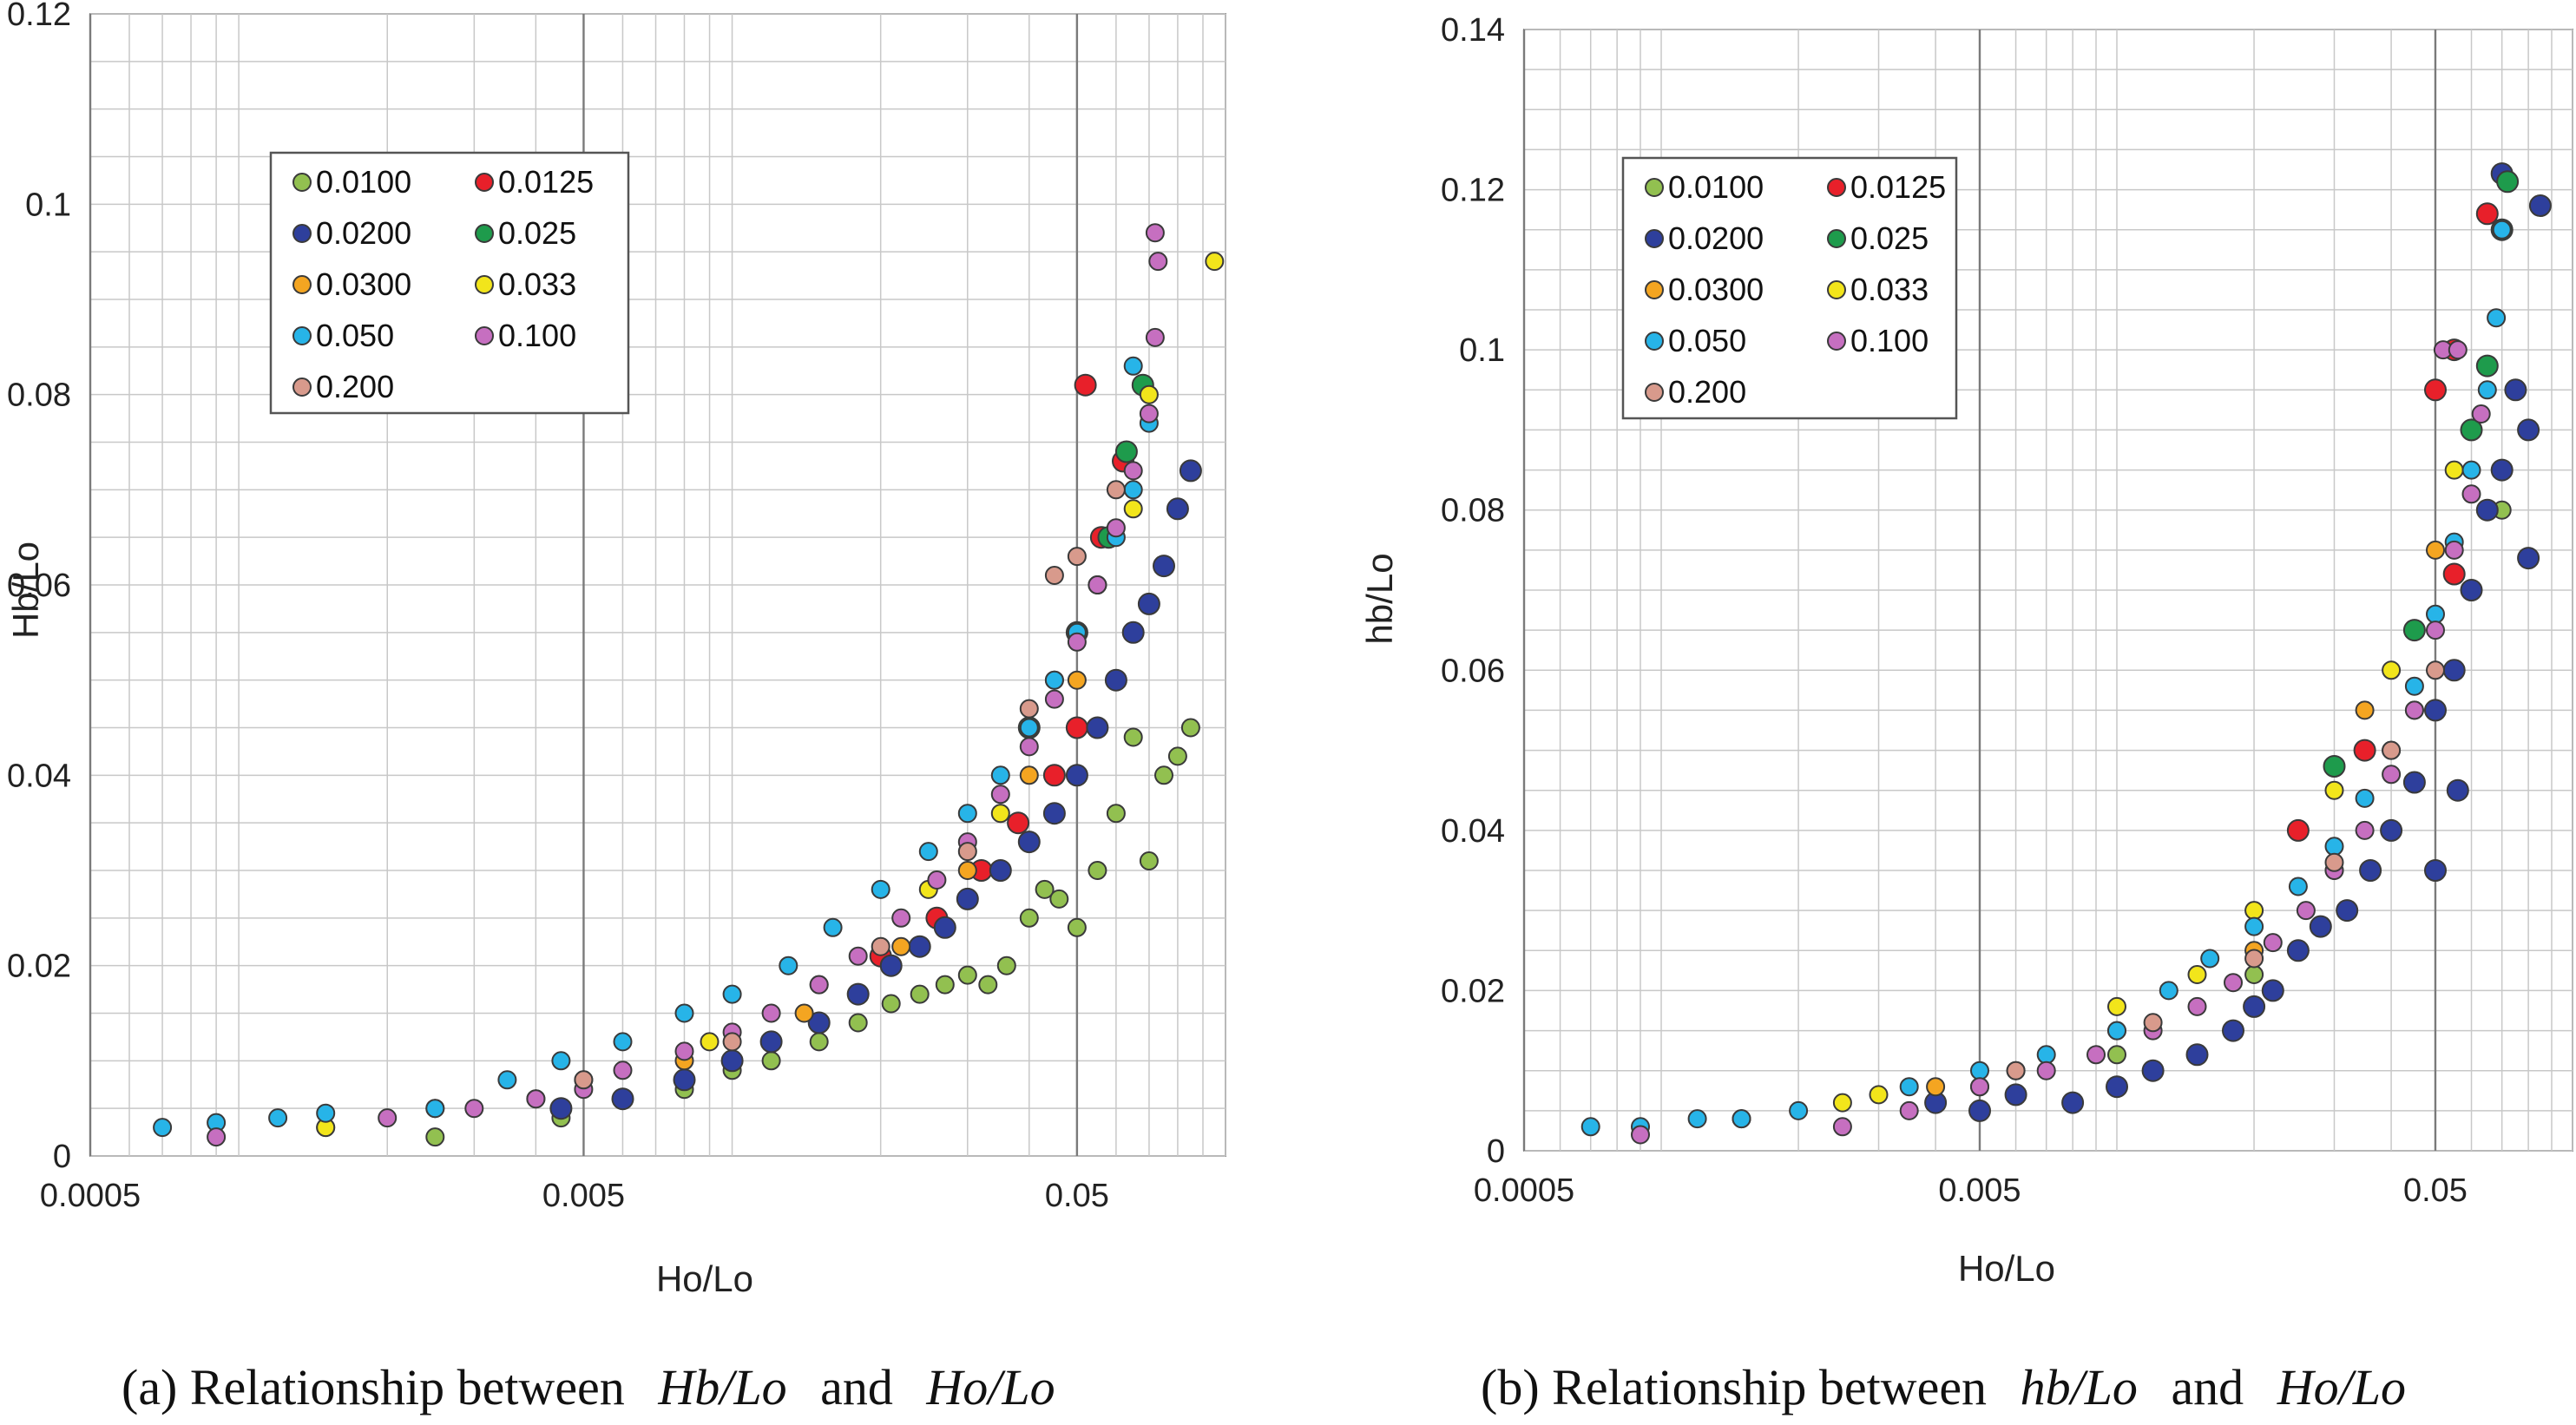 The height and width of the screenshot is (1425, 2576). I want to click on y-tick-label: 0.12, so click(39, 16).